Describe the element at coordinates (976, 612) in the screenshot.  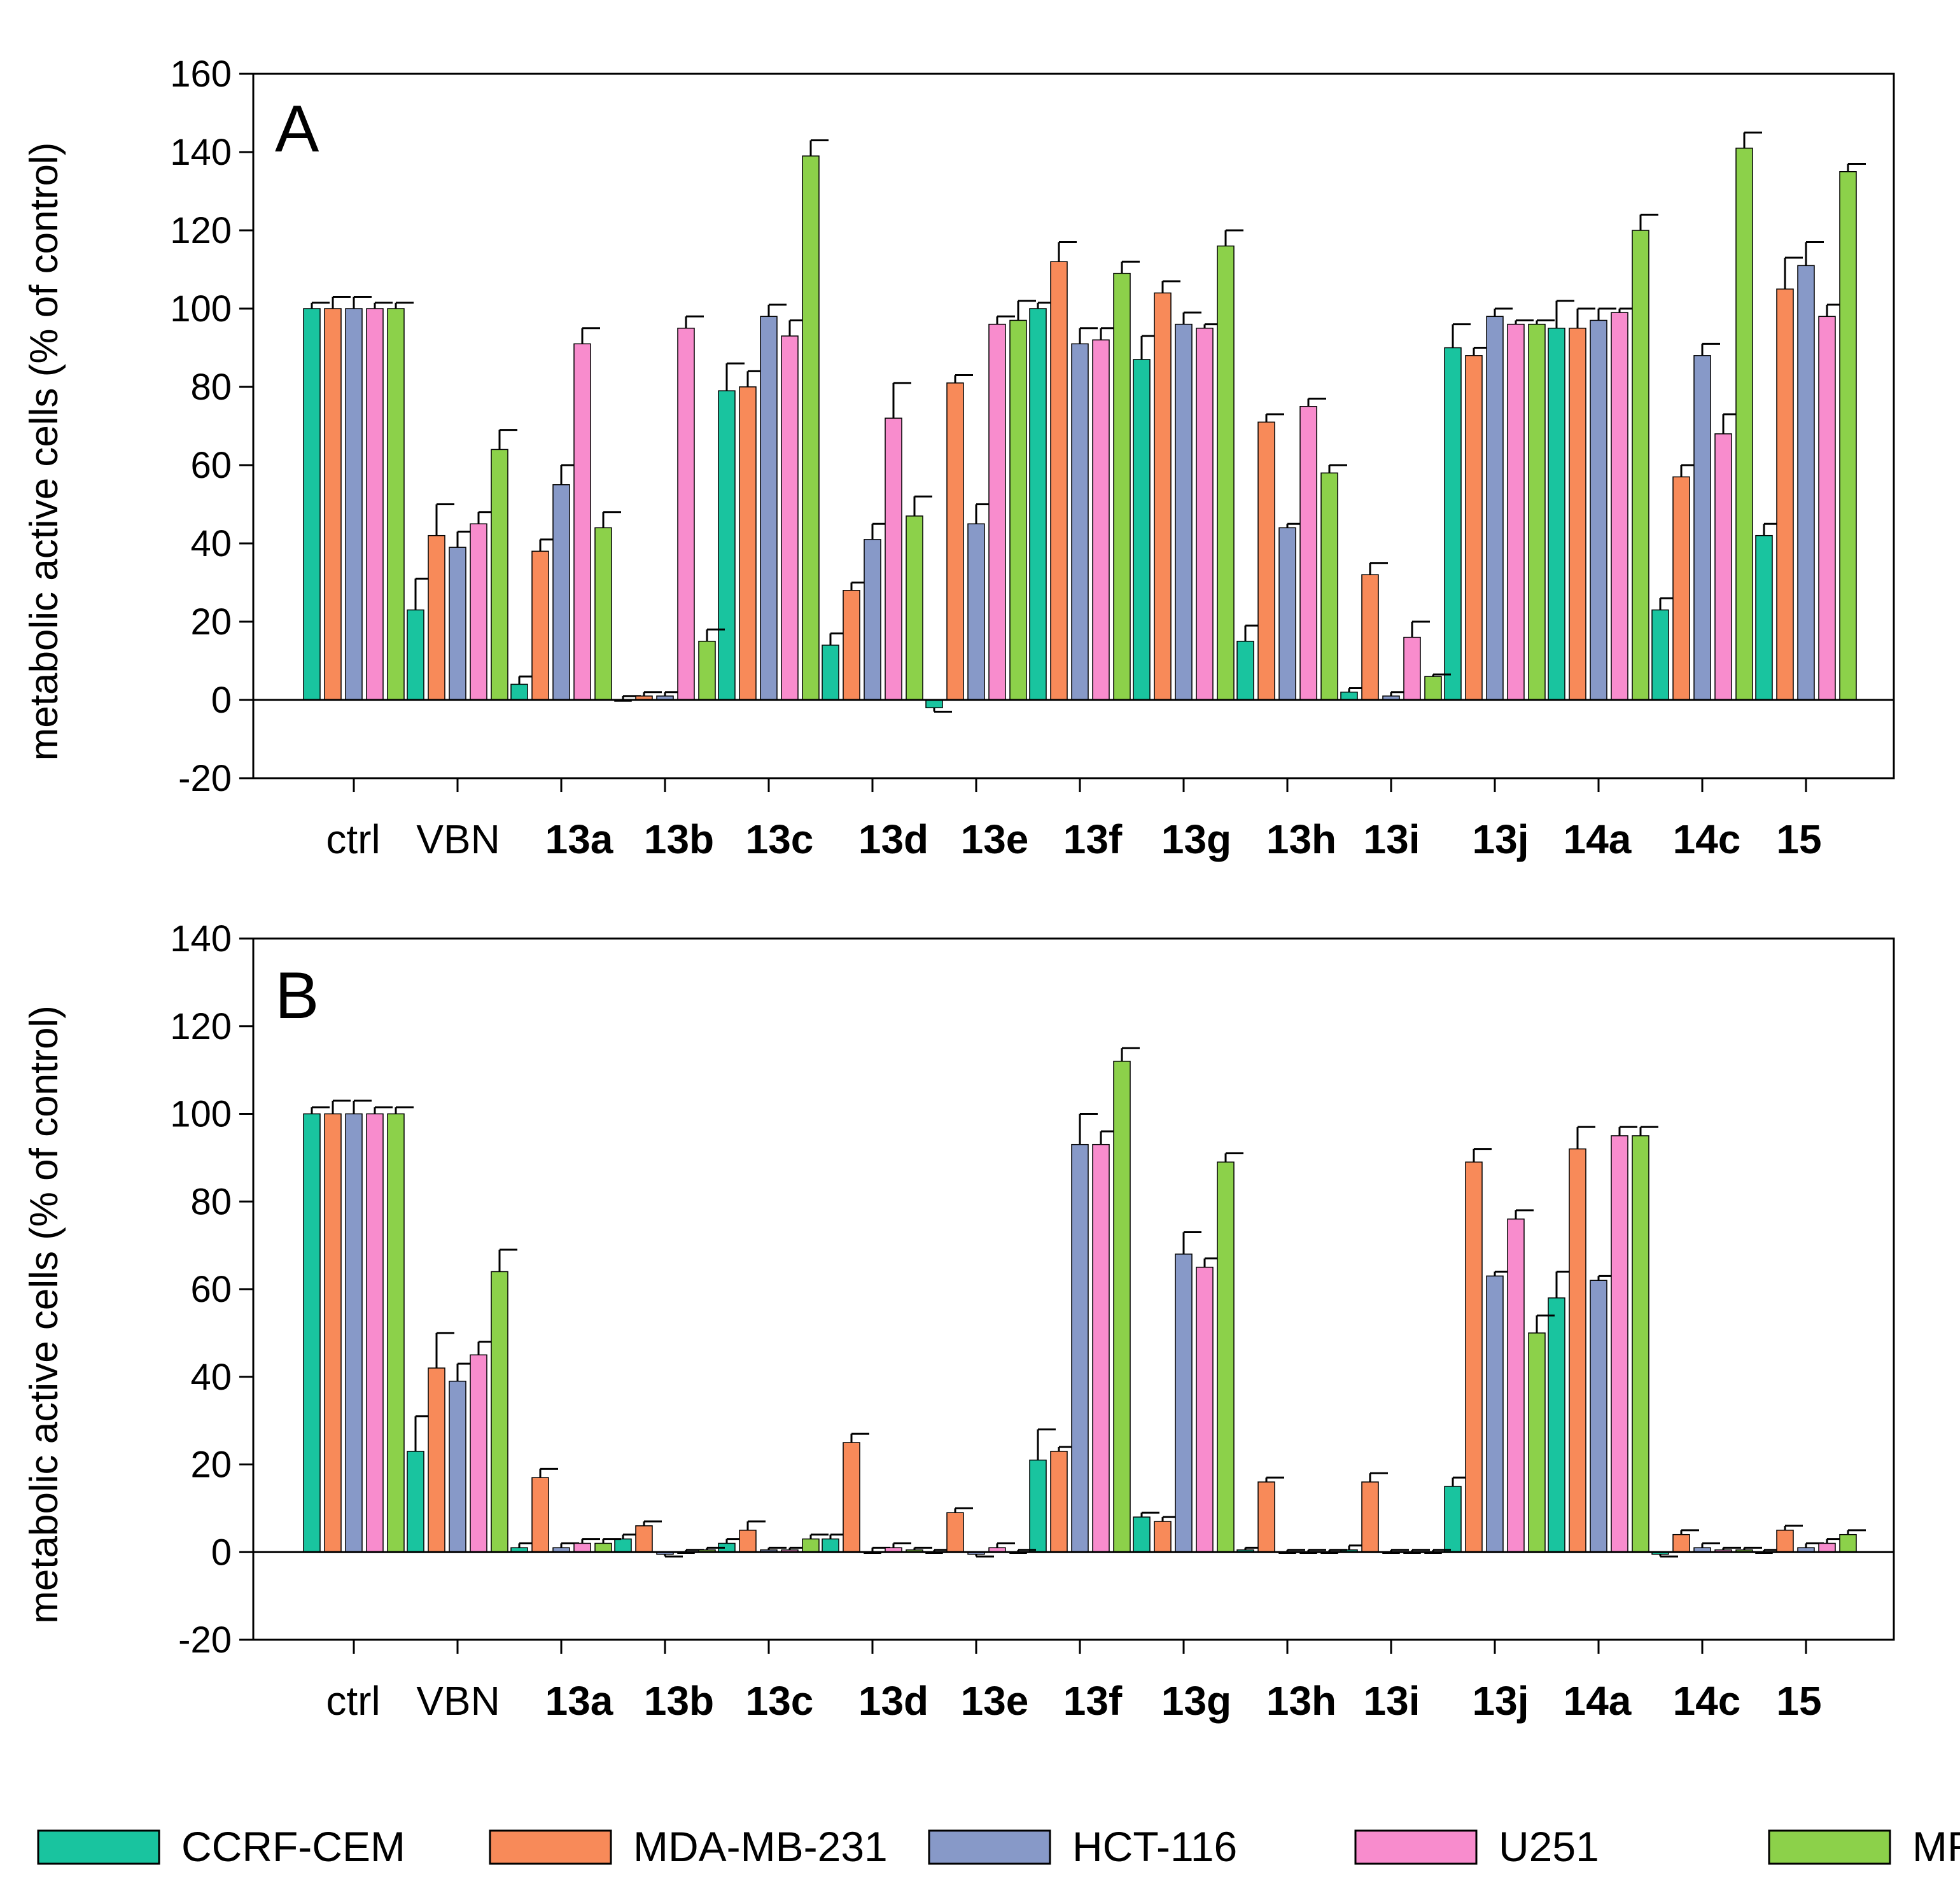
I see `bar-hct-116-13e` at that location.